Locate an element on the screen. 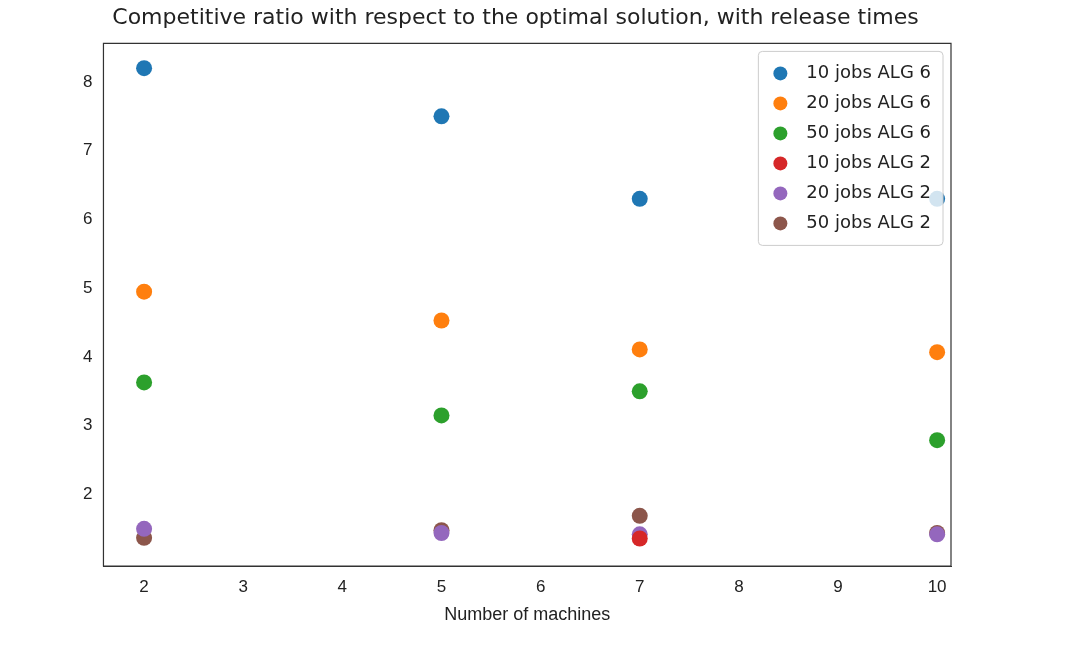 The width and height of the screenshot is (1071, 670). x-tick-label: 4 is located at coordinates (342, 586).